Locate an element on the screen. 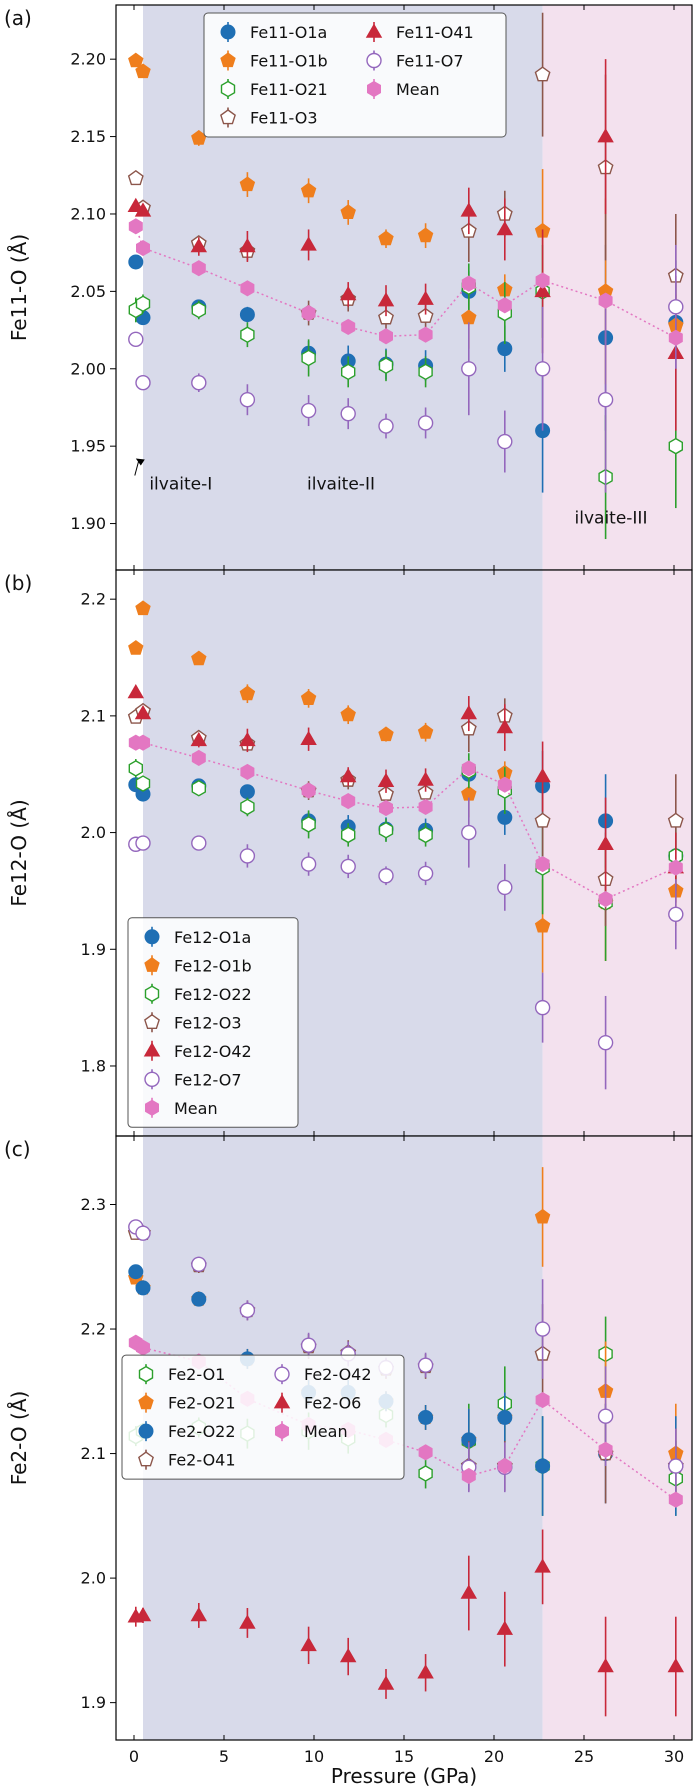 This screenshot has width=700, height=1786. legend-label: Fe2-O1 is located at coordinates (196, 1374).